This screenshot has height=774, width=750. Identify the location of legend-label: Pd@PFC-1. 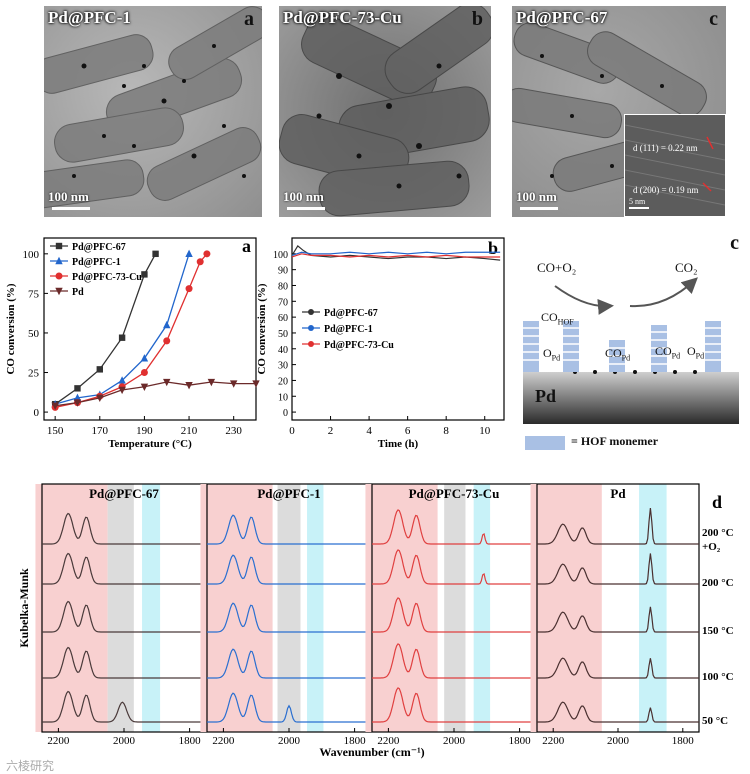
(348, 329).